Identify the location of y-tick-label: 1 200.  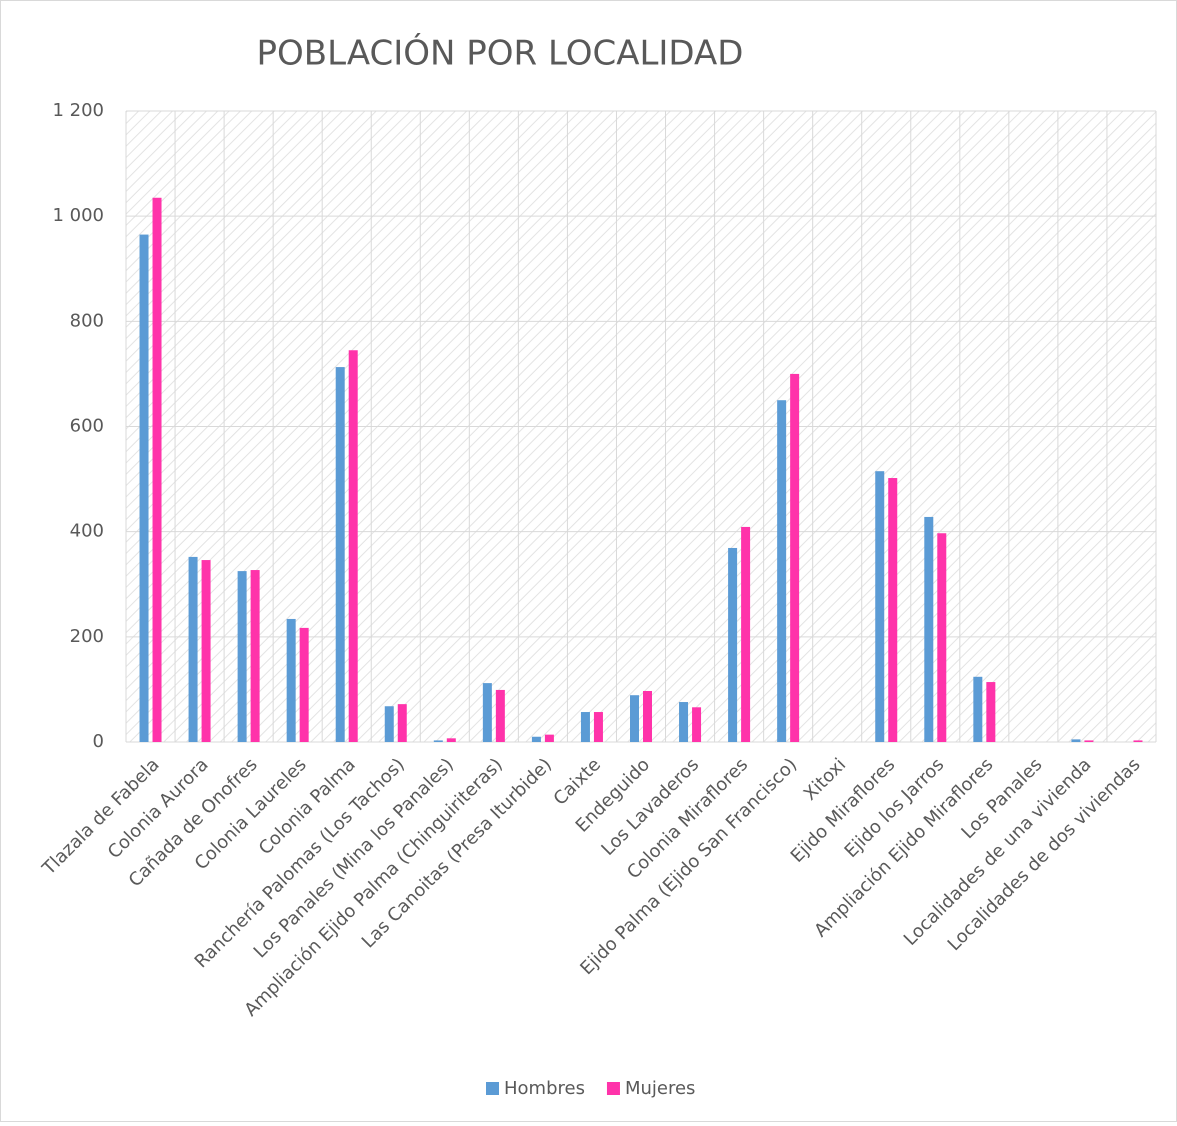
(78, 110).